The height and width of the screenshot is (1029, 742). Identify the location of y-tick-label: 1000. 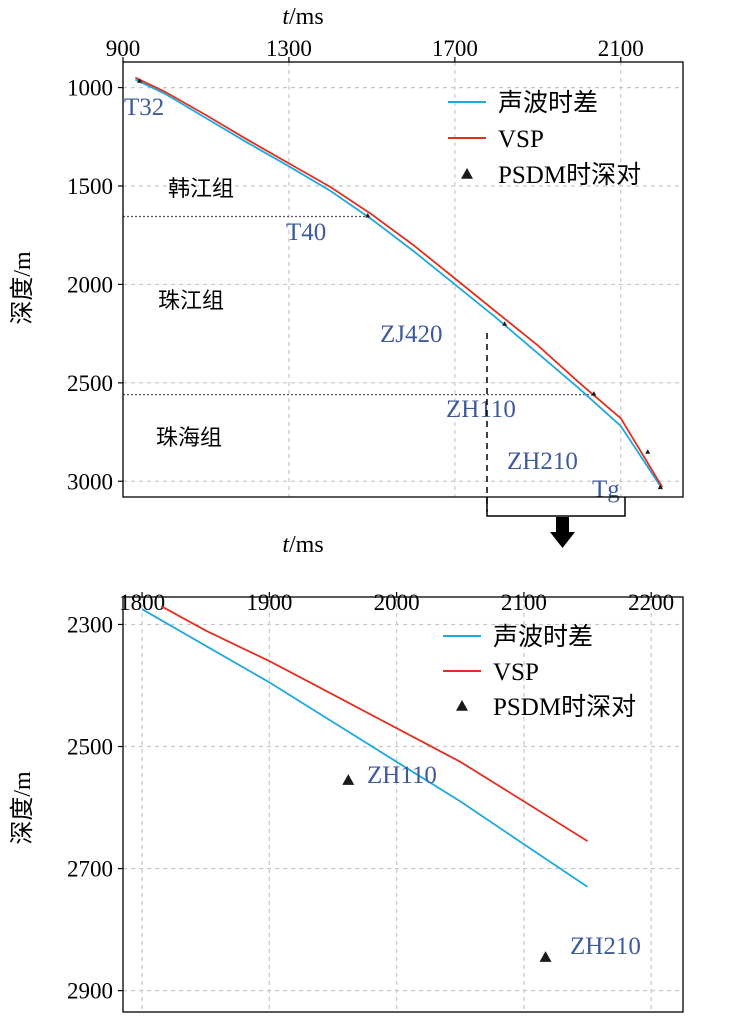
(90, 88).